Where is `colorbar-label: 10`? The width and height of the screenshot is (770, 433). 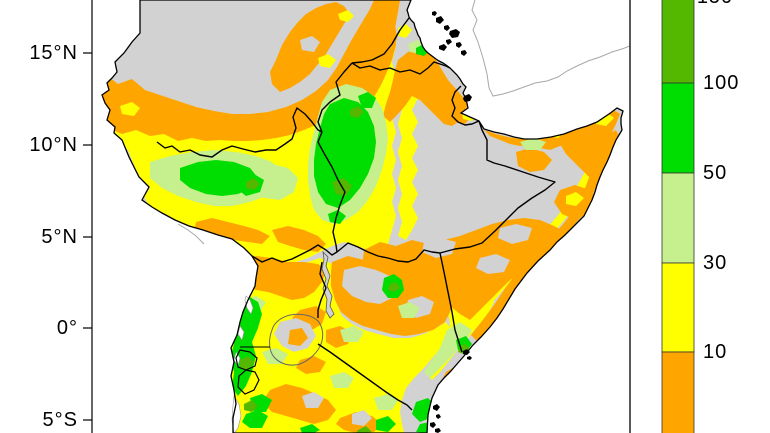 colorbar-label: 10 is located at coordinates (715, 352).